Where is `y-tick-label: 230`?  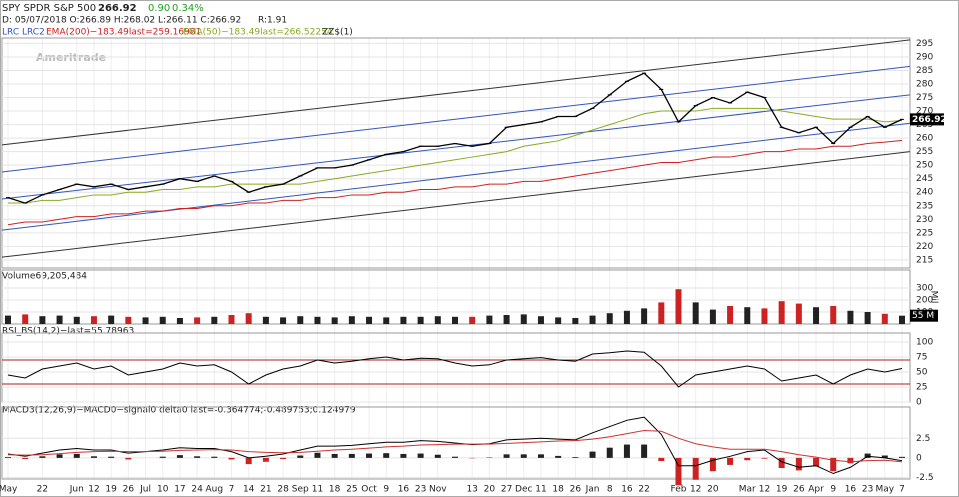
y-tick-label: 230 is located at coordinates (924, 220).